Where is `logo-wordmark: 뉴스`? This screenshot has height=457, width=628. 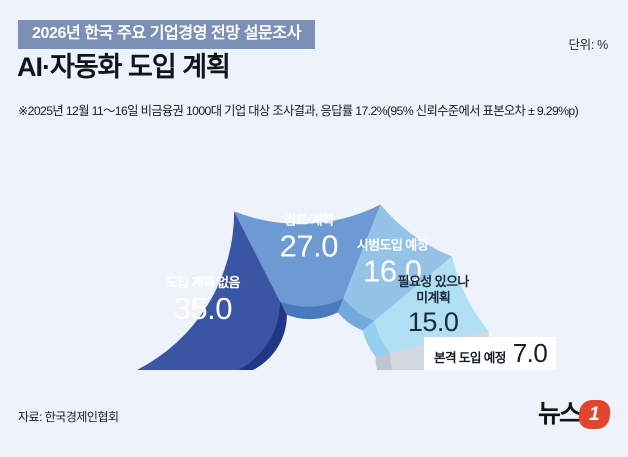 logo-wordmark: 뉴스 is located at coordinates (559, 414).